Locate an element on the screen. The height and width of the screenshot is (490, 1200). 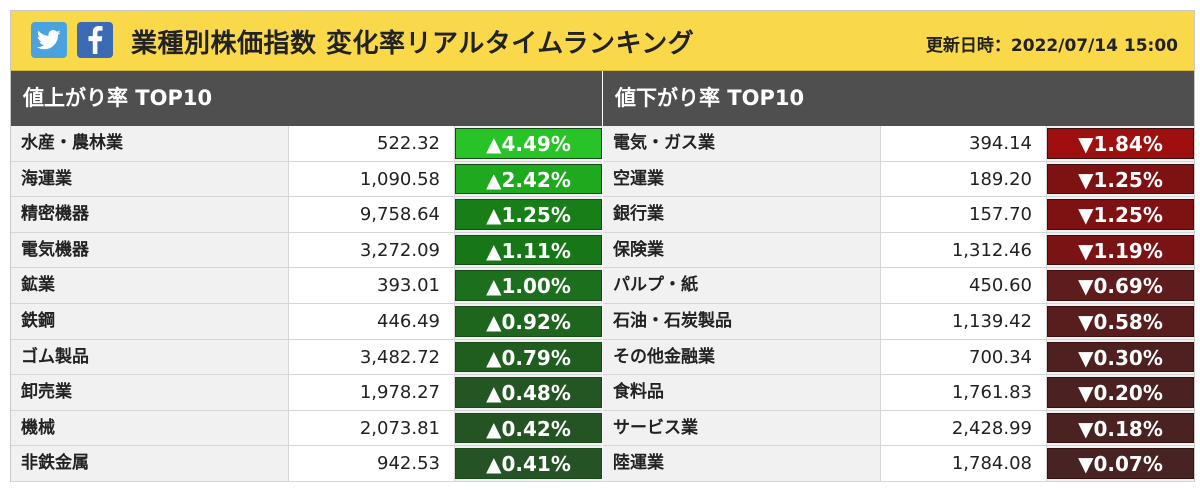
updated-timestamp: 更新日時：2022/07/14 15:00 is located at coordinates (1051, 46).